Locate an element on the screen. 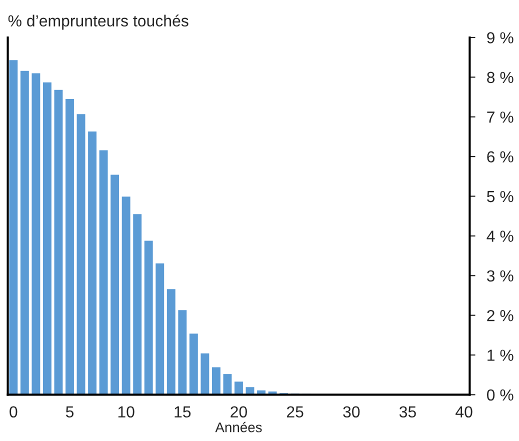 The image size is (519, 441). x-tick-label: 5 is located at coordinates (70, 412).